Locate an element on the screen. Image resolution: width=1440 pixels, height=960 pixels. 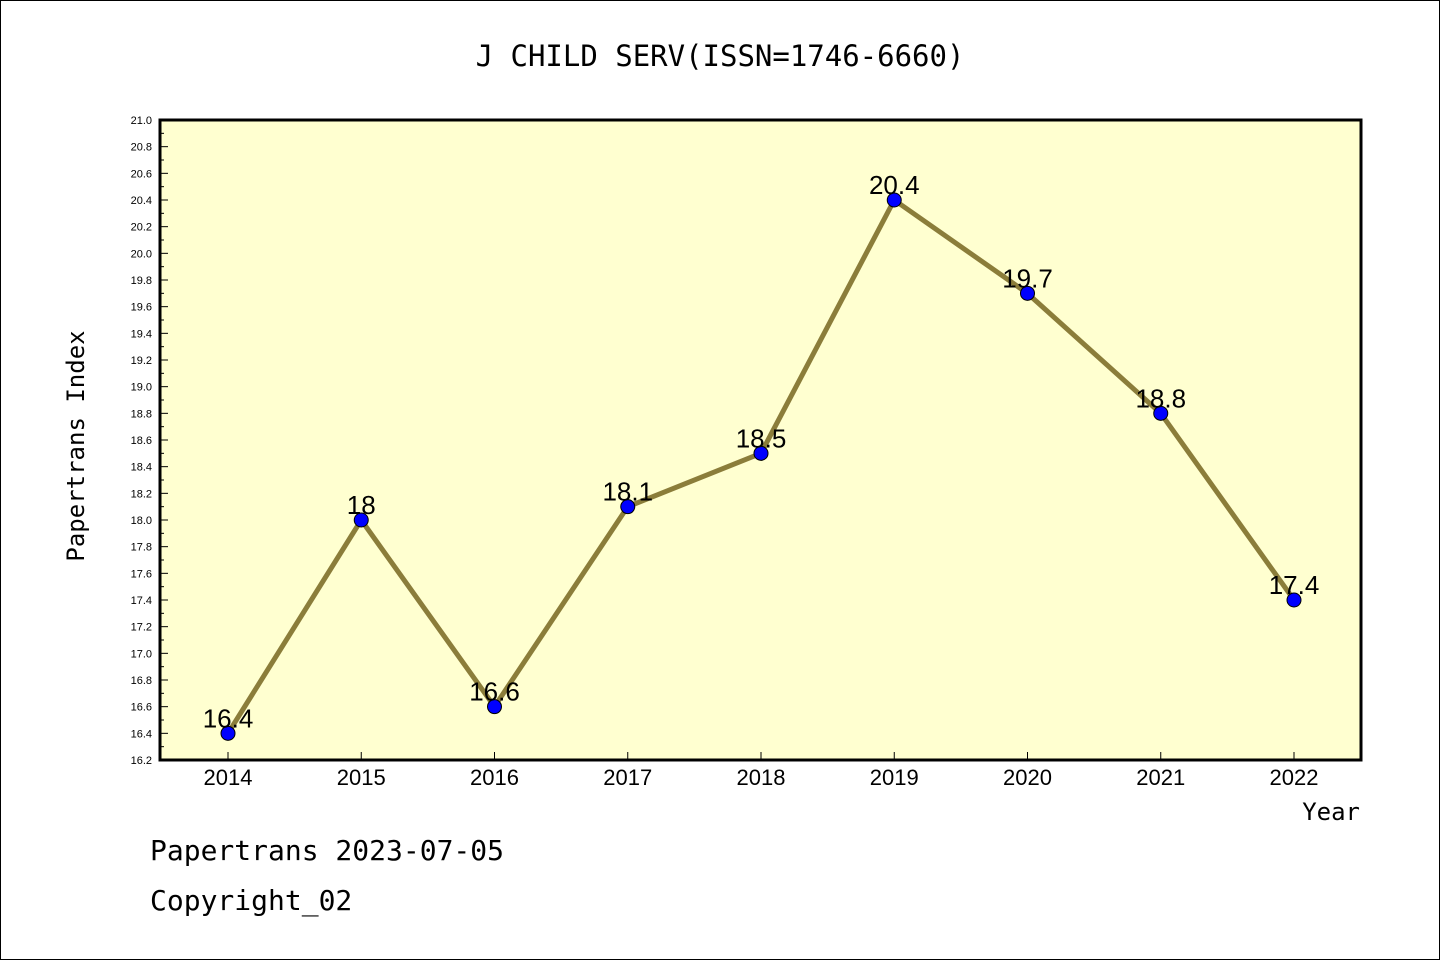
data-label: 16.4 is located at coordinates (228, 718).